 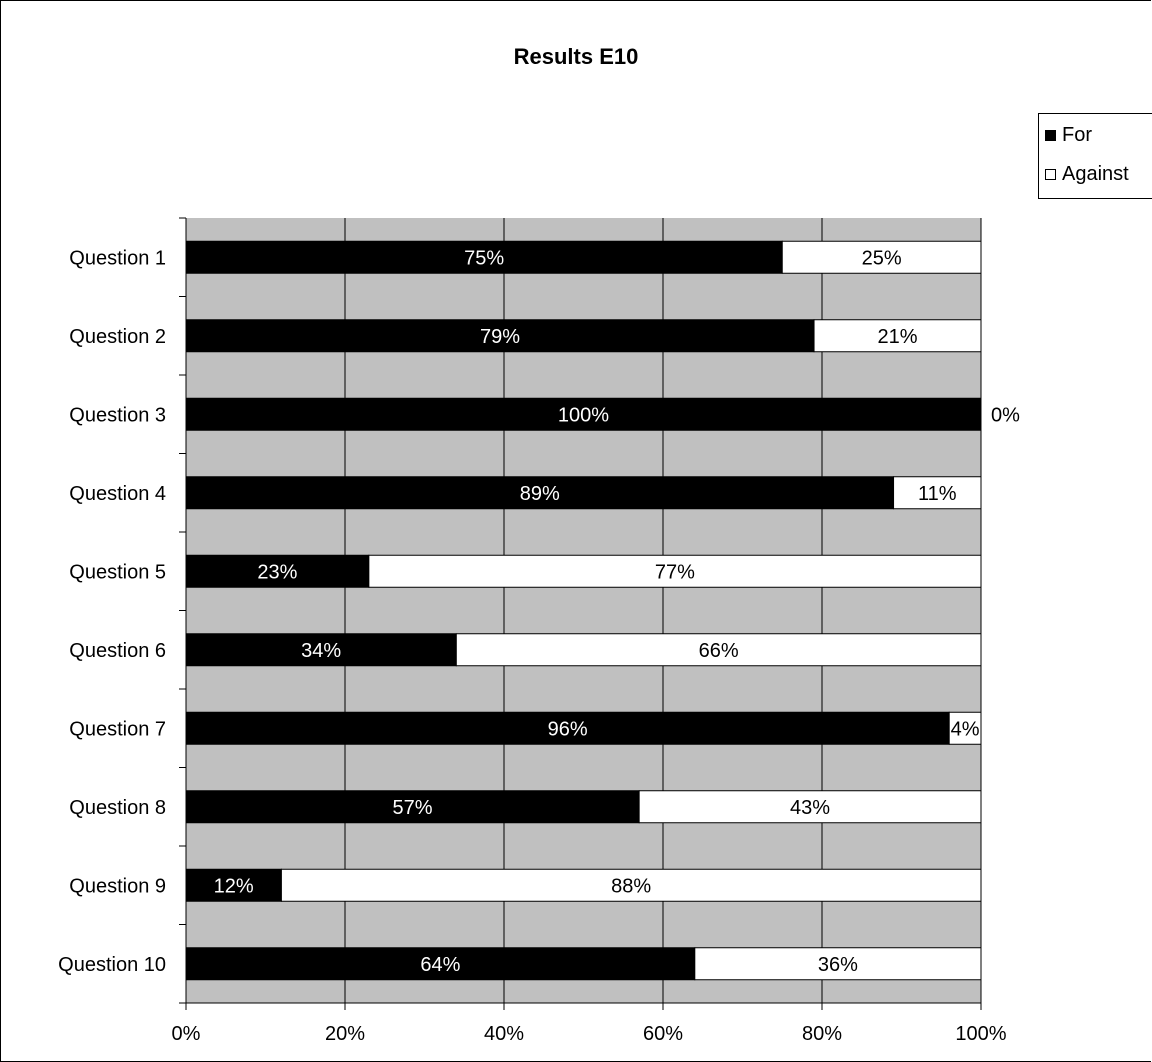 I want to click on data-label-against: 66%, so click(x=719, y=651).